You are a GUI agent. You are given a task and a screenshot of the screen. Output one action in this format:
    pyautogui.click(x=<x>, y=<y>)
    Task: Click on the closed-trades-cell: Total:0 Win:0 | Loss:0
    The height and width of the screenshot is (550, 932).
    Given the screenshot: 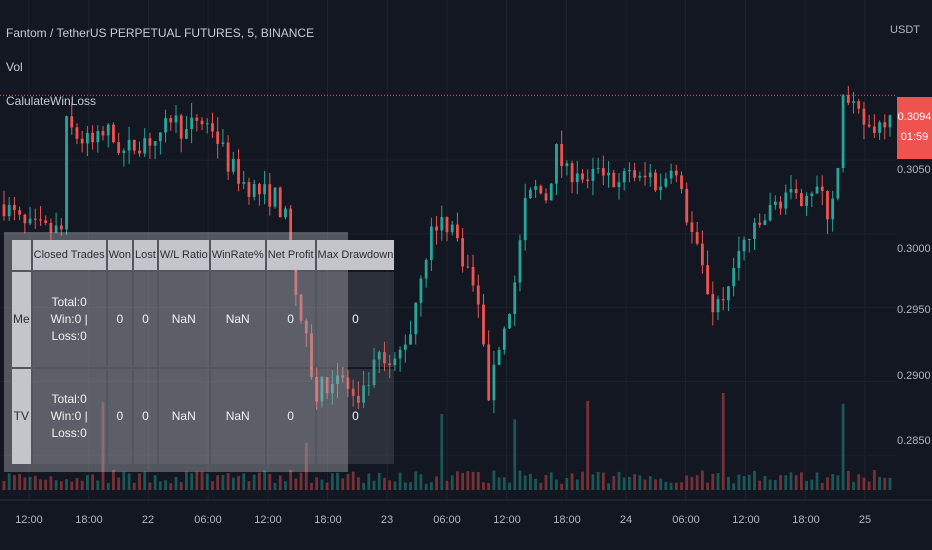 What is the action you would take?
    pyautogui.click(x=69, y=416)
    